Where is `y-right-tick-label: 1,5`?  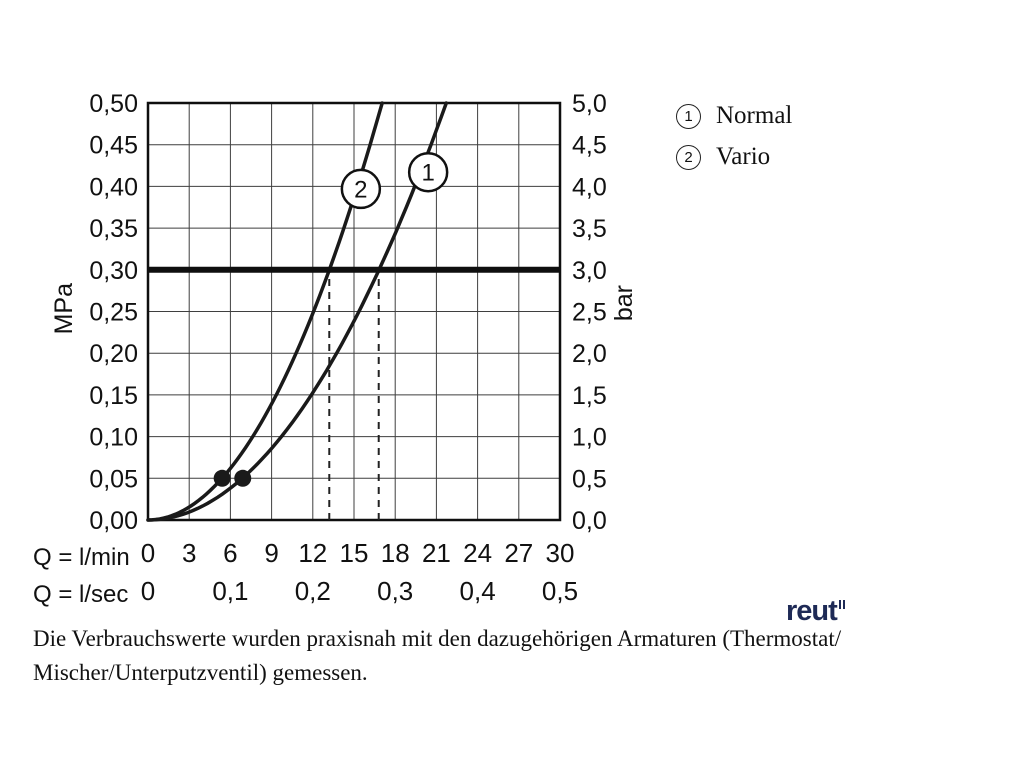 y-right-tick-label: 1,5 is located at coordinates (589, 396).